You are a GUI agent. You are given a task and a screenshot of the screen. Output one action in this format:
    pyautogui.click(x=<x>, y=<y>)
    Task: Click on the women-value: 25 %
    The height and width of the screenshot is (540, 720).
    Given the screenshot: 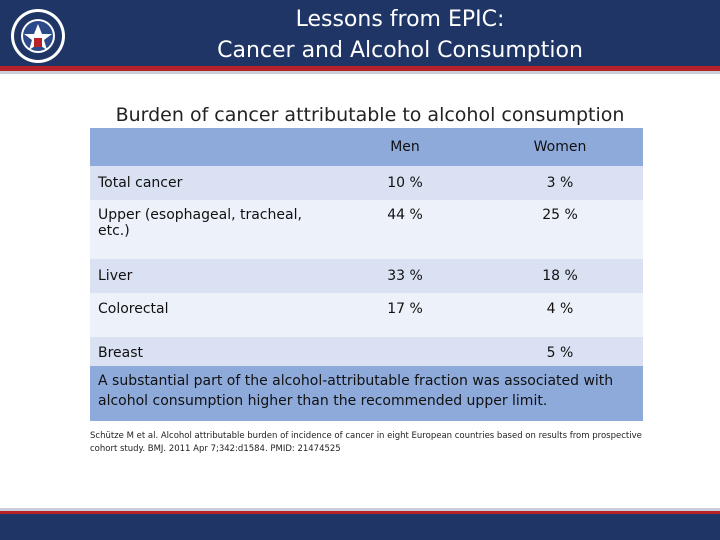 What is the action you would take?
    pyautogui.click(x=560, y=229)
    